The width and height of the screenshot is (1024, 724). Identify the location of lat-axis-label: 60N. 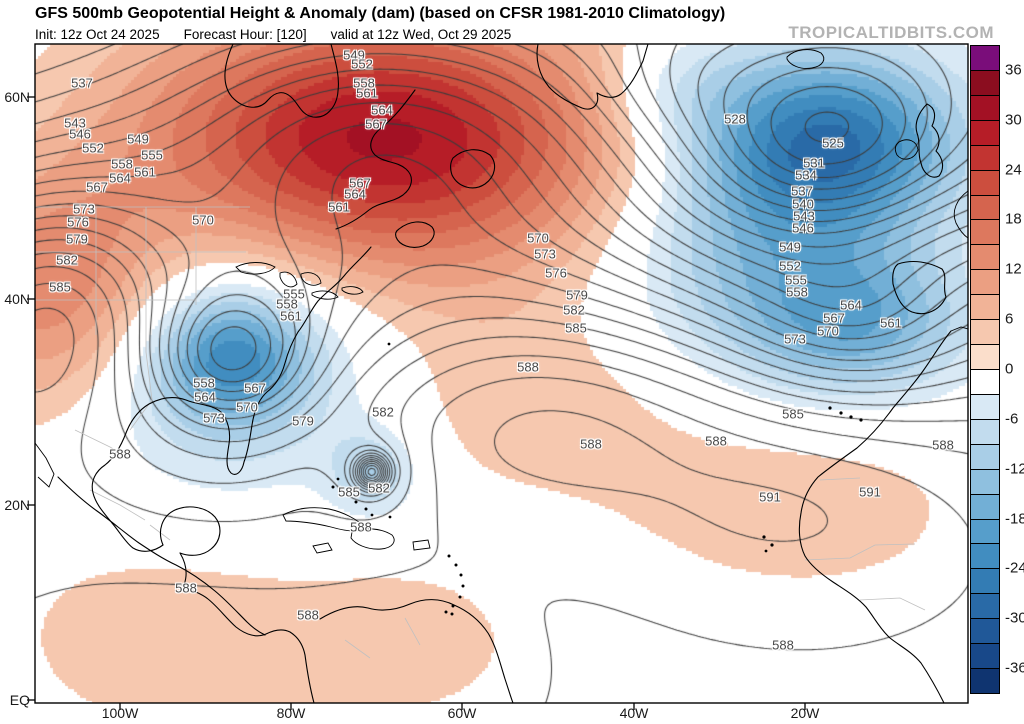
(17, 97).